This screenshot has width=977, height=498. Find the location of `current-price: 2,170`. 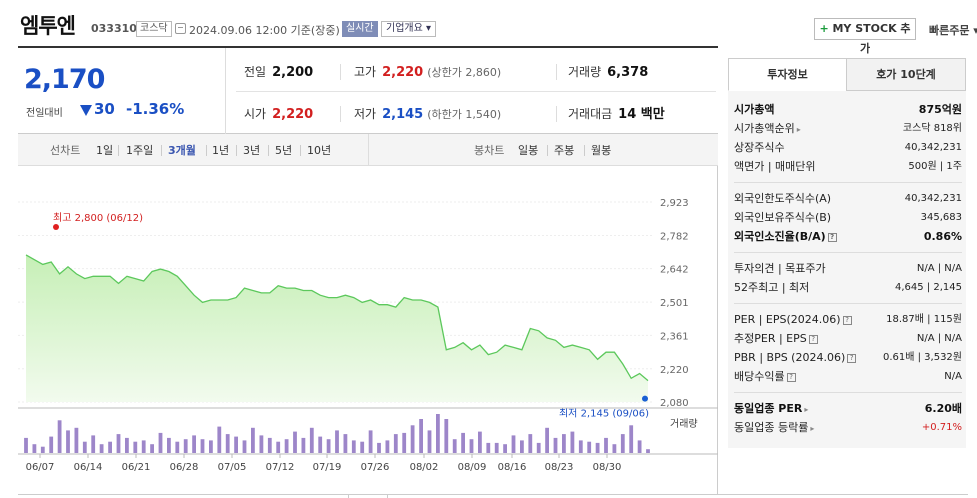

current-price: 2,170 is located at coordinates (64, 79).